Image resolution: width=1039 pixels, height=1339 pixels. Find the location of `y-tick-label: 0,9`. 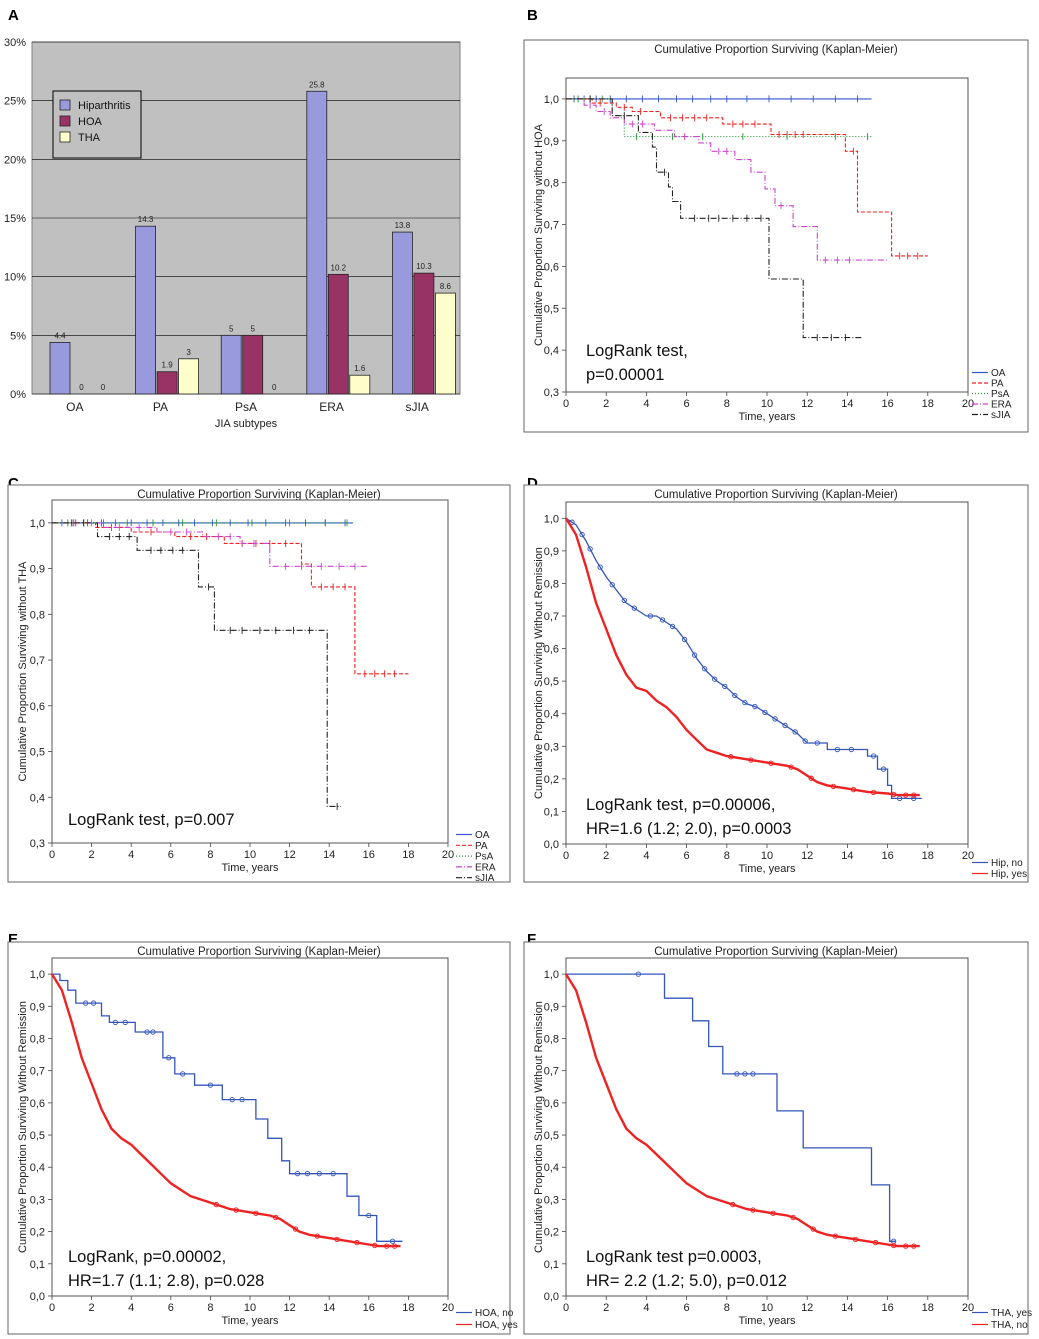

y-tick-label: 0,9 is located at coordinates (37, 1007).